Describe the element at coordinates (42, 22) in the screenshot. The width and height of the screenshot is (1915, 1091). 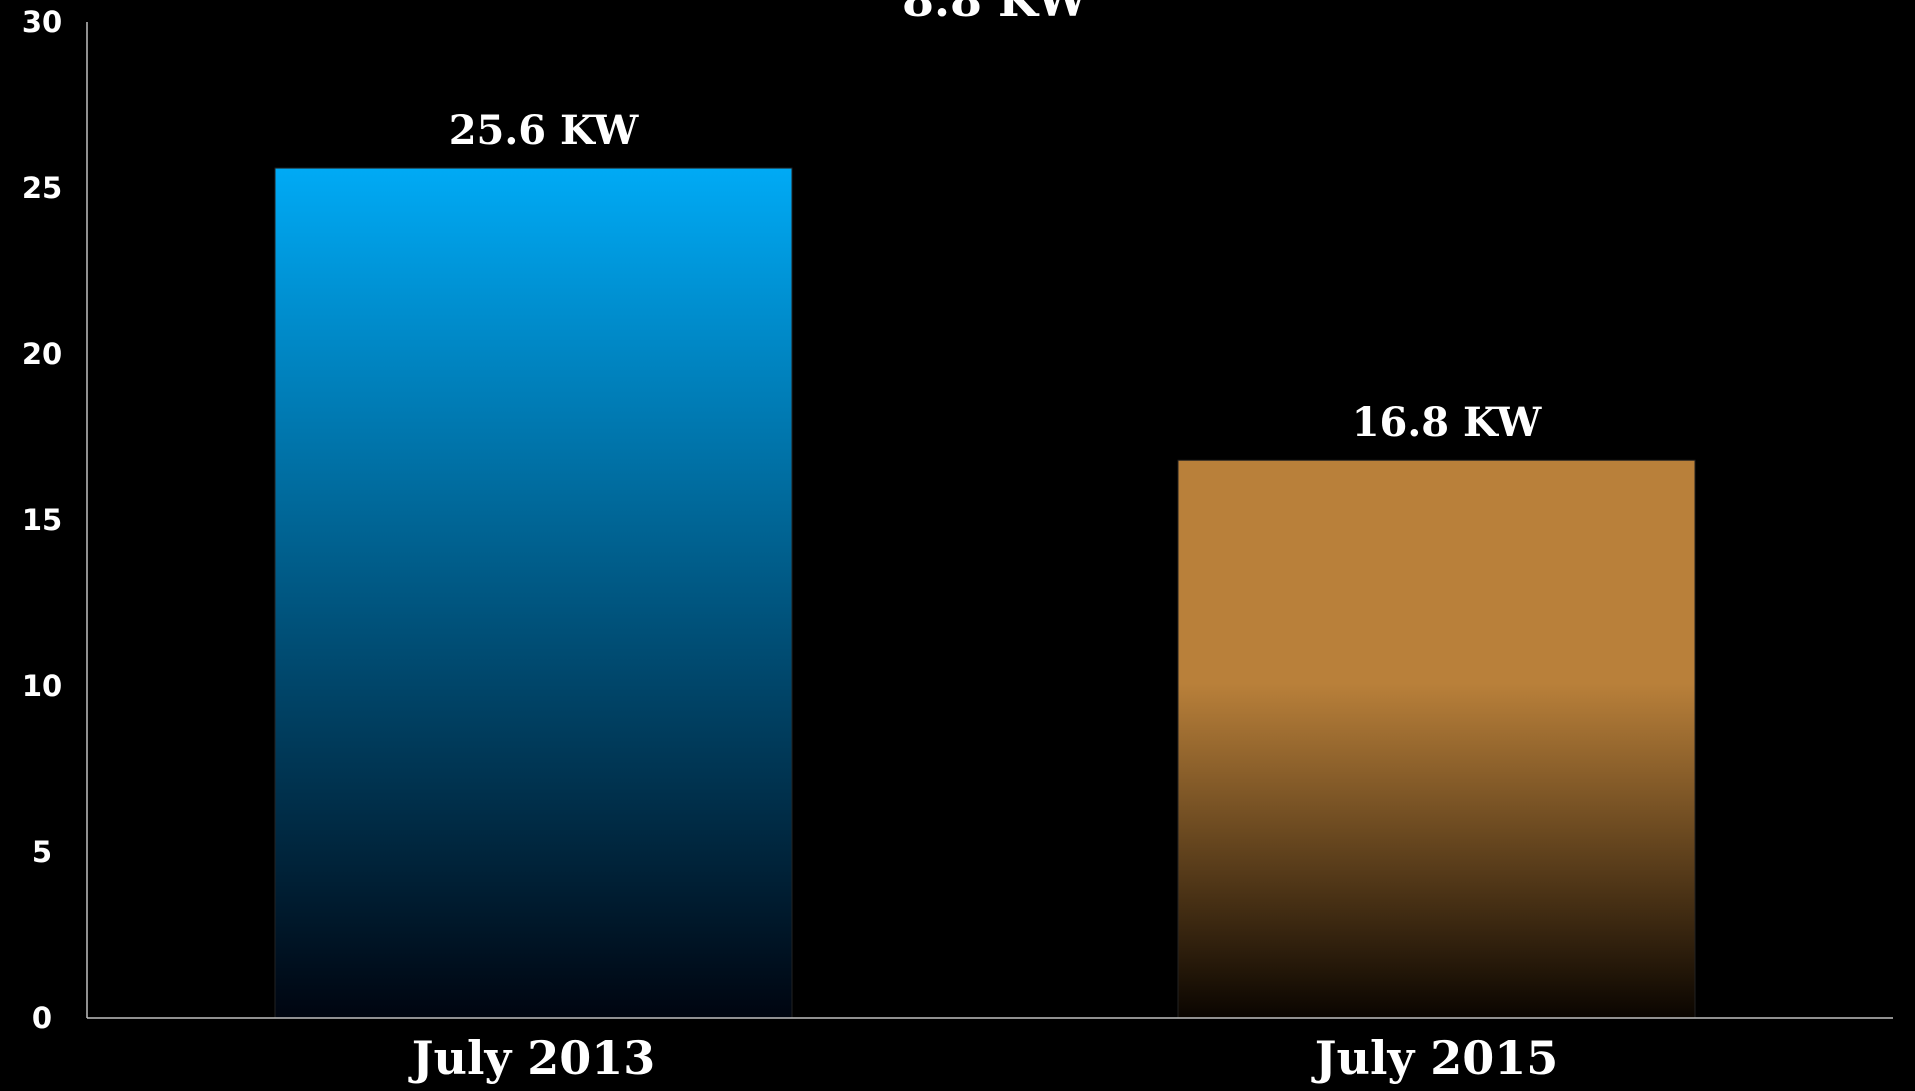
I see `y-tick-label: 30` at that location.